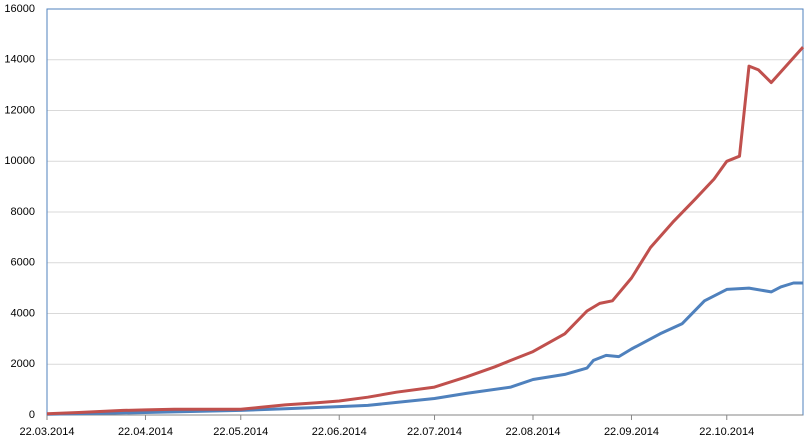  I want to click on x-tick-label: 22.05.2014, so click(240, 432).